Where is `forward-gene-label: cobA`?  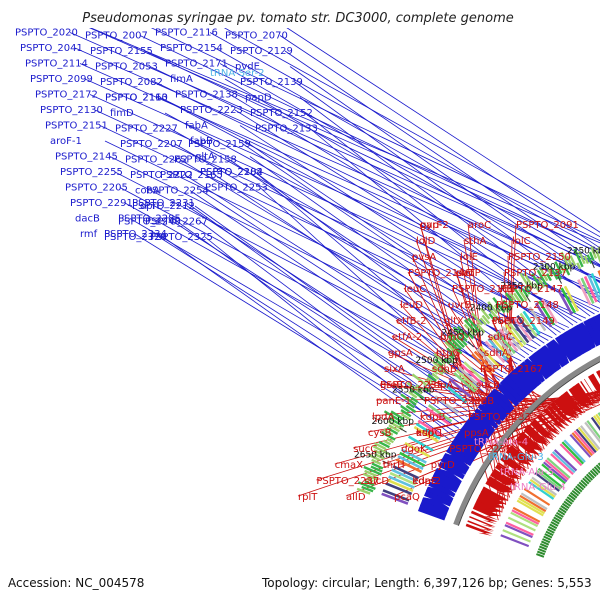 forward-gene-label: cobA is located at coordinates (147, 191).